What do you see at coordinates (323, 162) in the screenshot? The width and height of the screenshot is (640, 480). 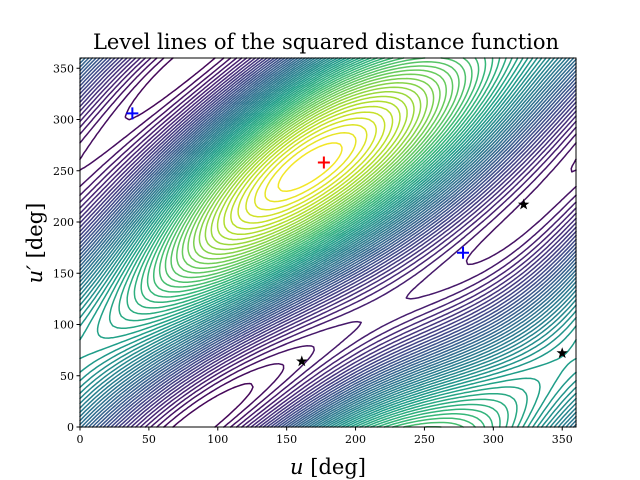 I see `red-plus-marker` at bounding box center [323, 162].